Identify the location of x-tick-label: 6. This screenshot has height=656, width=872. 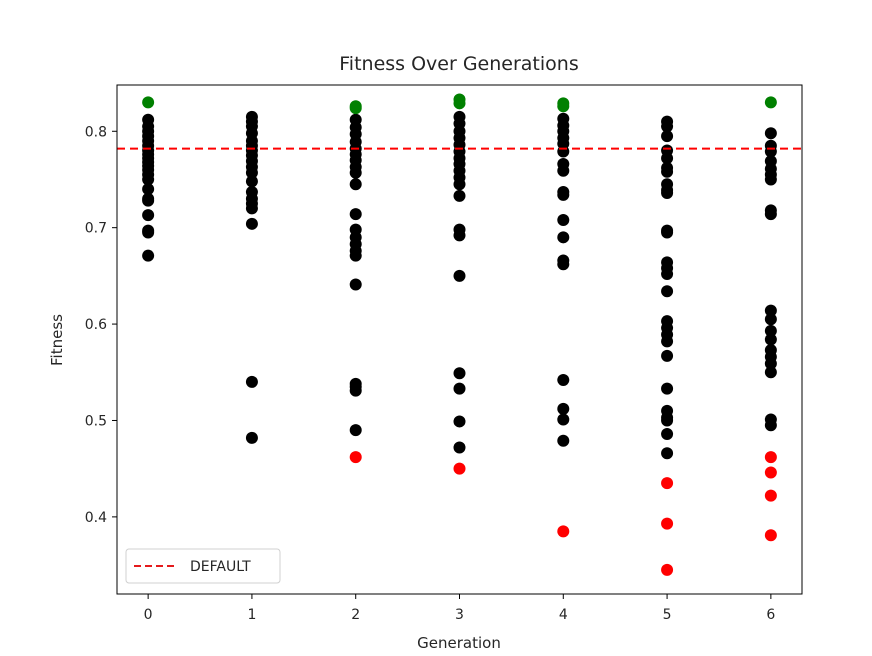
(770, 615).